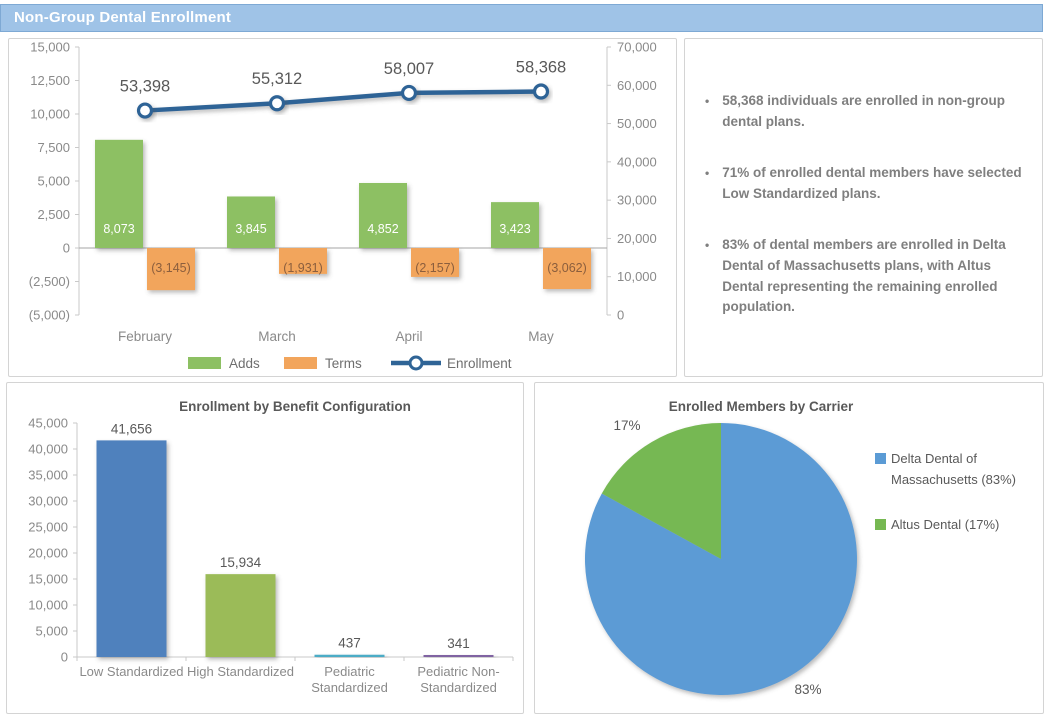 The image size is (1049, 722). I want to click on legend-label-adds: Adds, so click(244, 363).